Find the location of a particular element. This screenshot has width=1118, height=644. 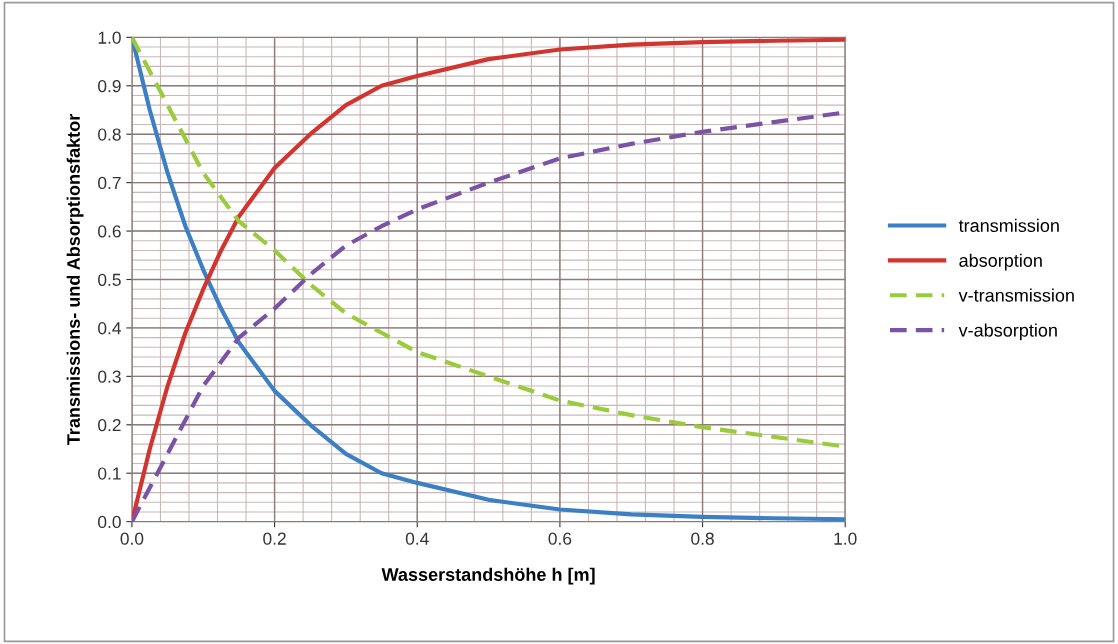

legend-label: v-absorption is located at coordinates (1007, 332).